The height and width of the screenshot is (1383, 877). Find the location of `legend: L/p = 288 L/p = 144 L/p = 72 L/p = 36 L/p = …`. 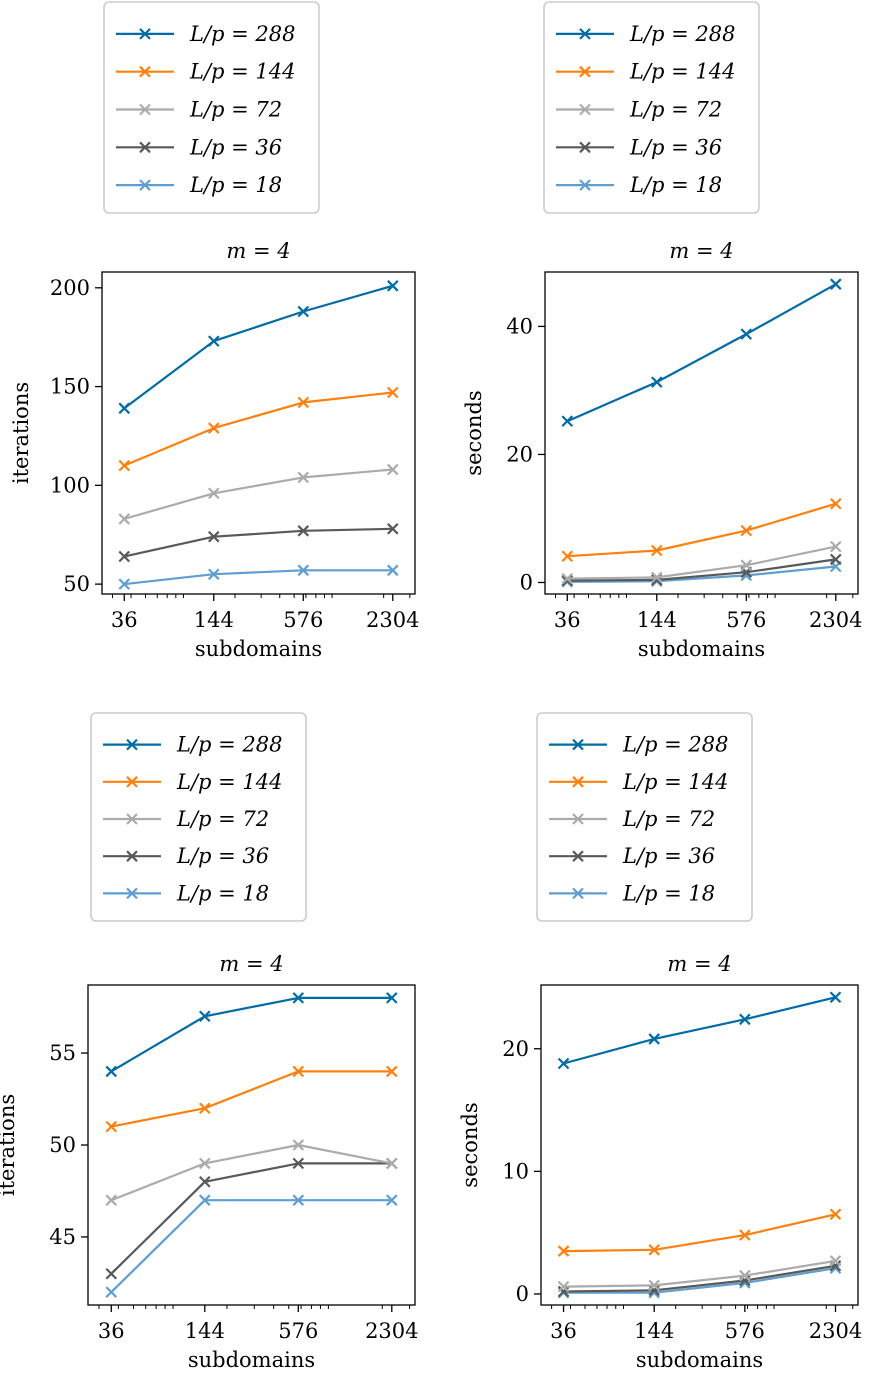

legend: L/p = 288 L/p = 144 L/p = 72 L/p = 36 L/p = … is located at coordinates (651, 107).